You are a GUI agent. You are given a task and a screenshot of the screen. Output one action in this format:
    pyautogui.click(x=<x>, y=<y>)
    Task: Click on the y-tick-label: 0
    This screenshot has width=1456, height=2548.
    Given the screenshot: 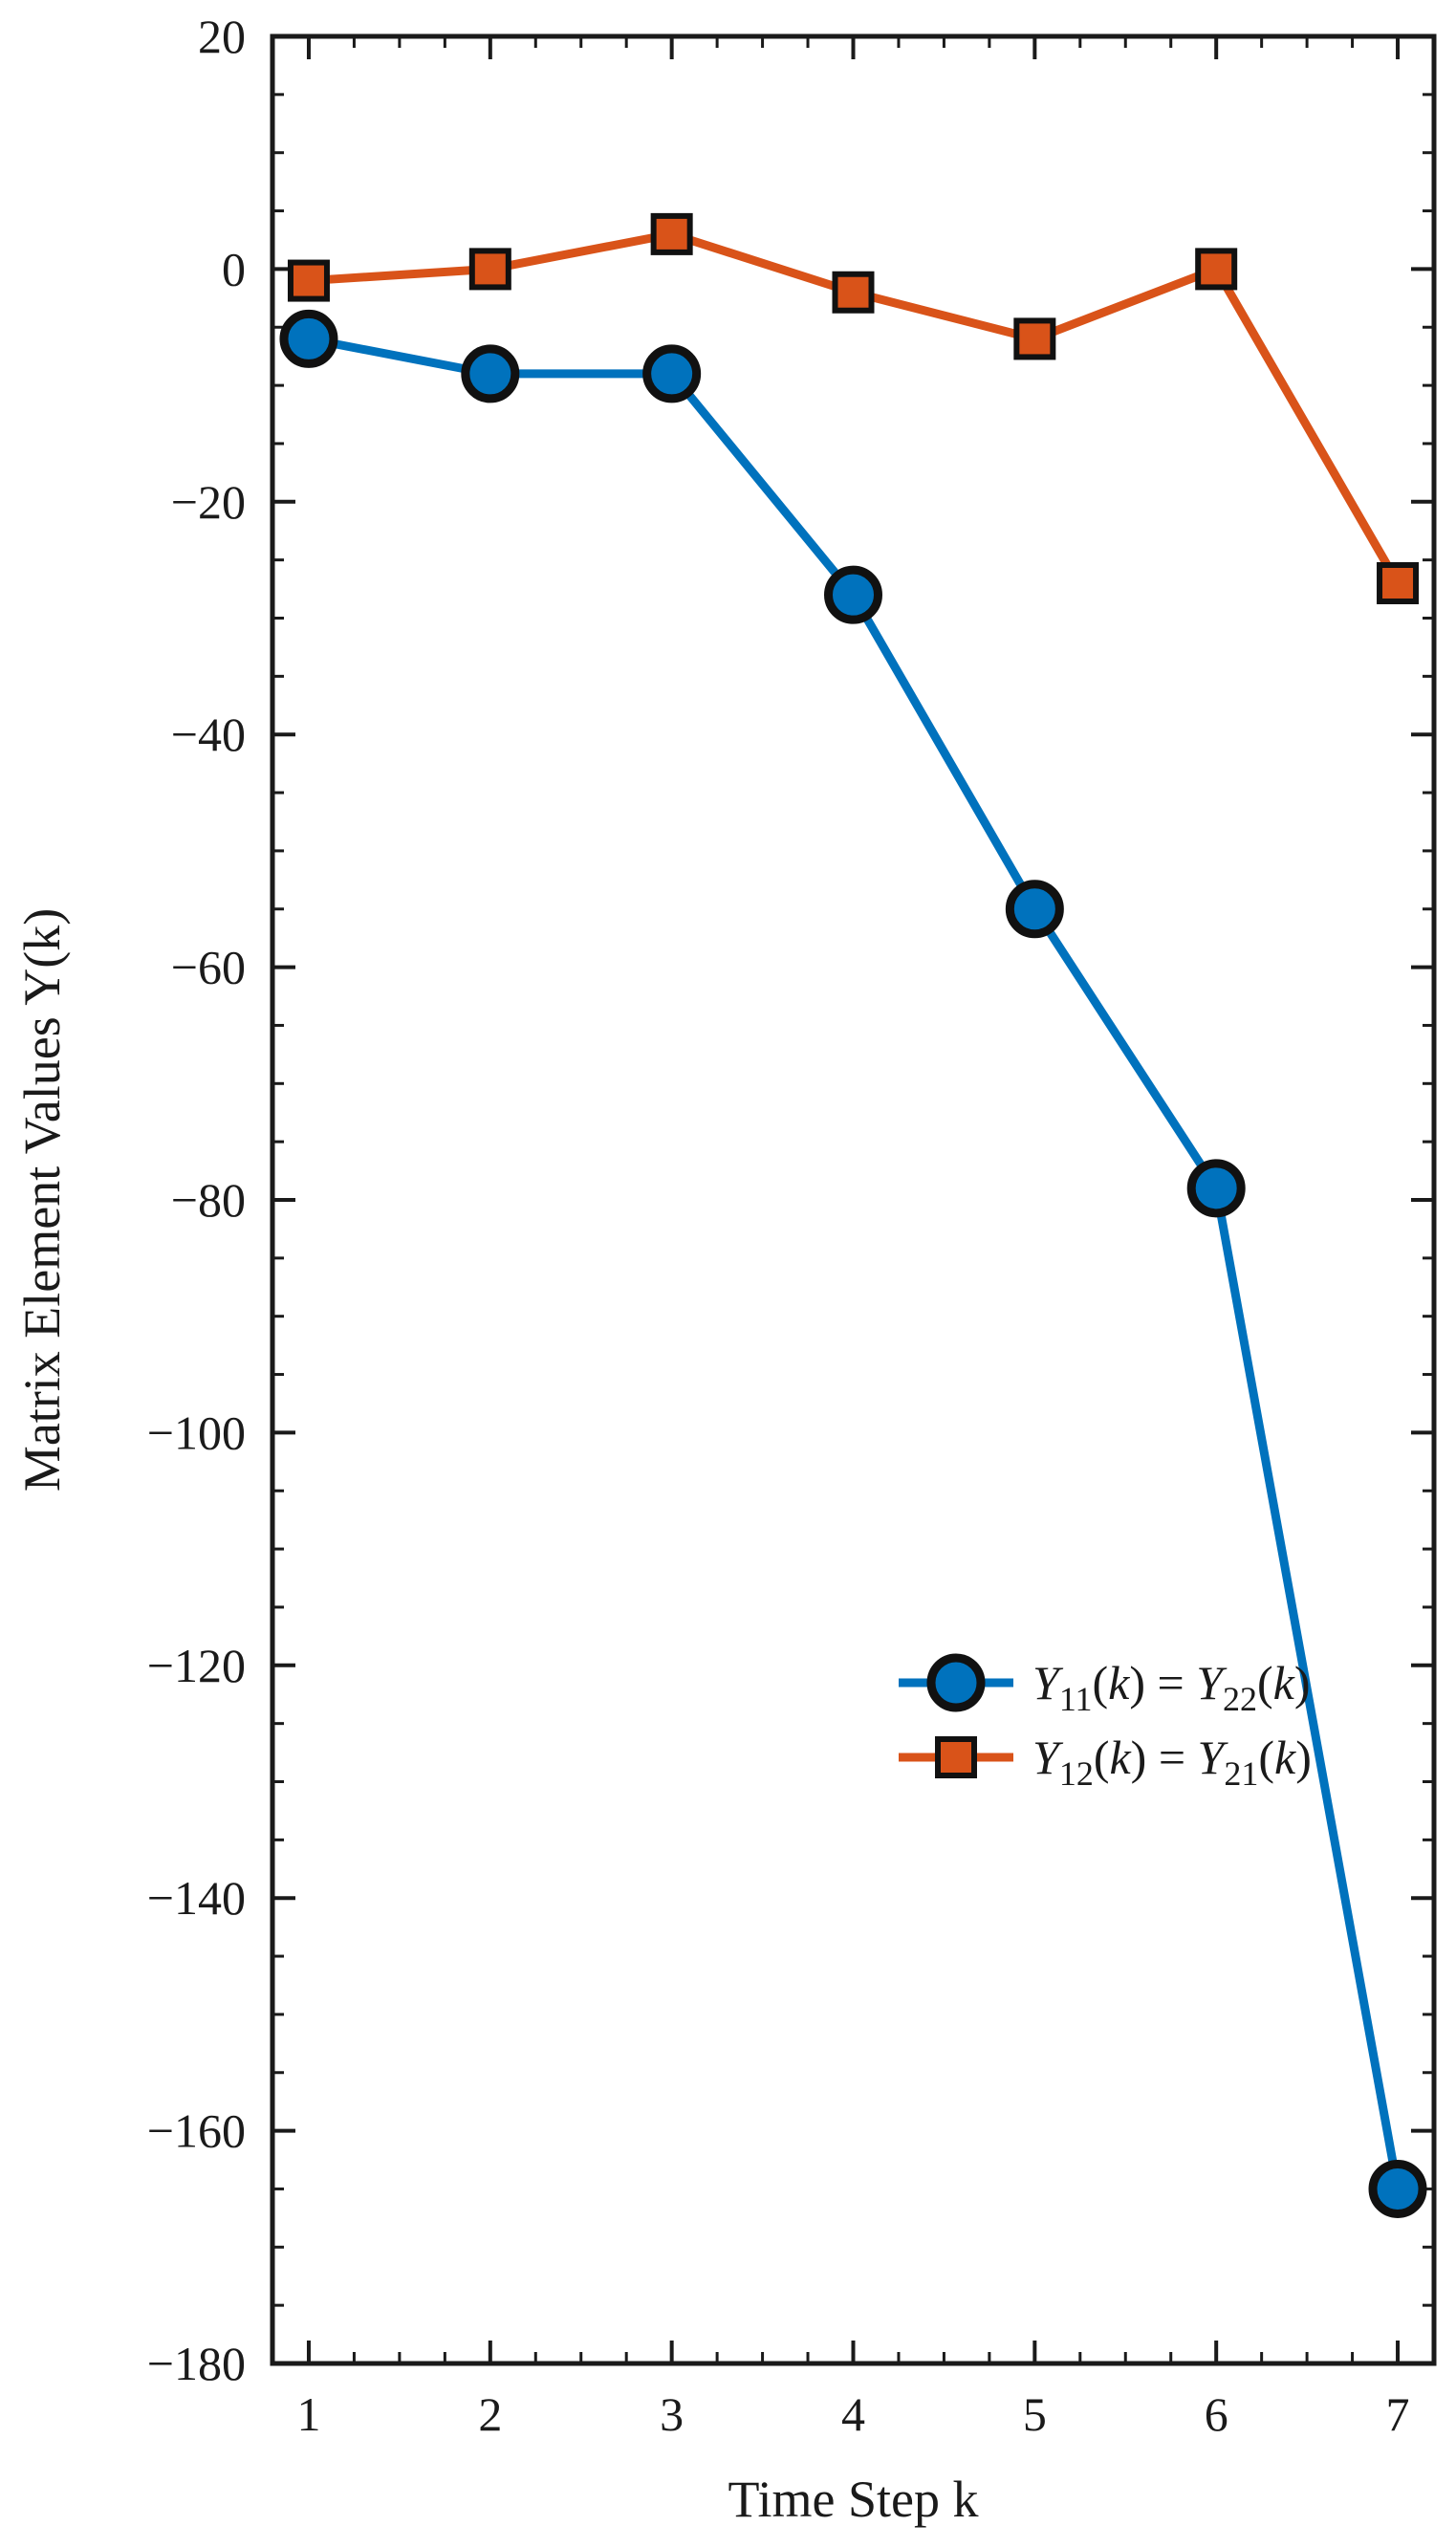 What is the action you would take?
    pyautogui.click(x=234, y=268)
    